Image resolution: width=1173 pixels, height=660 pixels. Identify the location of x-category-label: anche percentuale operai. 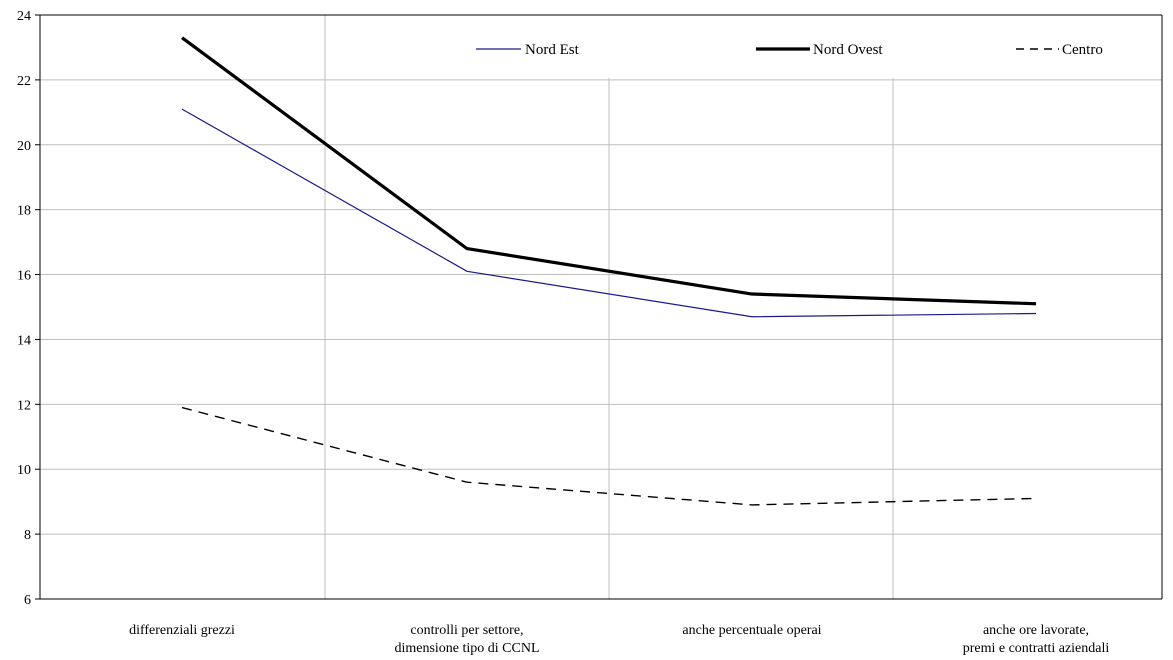
(751, 630).